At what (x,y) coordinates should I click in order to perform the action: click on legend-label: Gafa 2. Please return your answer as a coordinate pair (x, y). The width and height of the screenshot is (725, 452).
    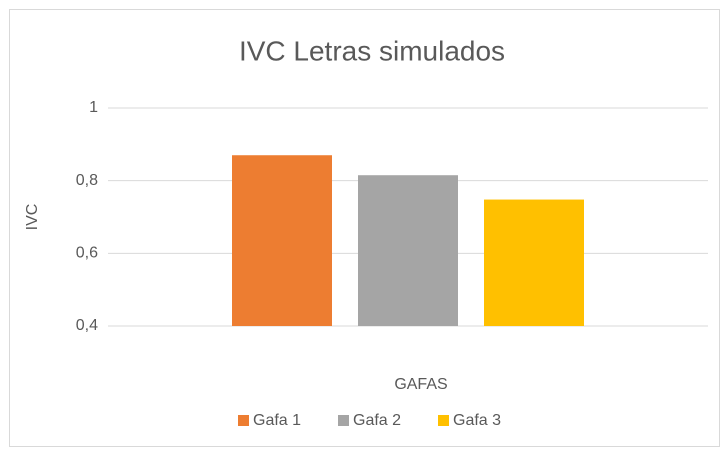
    Looking at the image, I should click on (377, 420).